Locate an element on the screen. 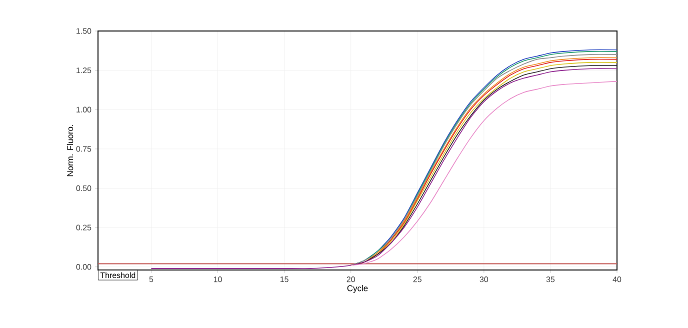  y-axis-title: Norm. Fluoro. is located at coordinates (70, 150).